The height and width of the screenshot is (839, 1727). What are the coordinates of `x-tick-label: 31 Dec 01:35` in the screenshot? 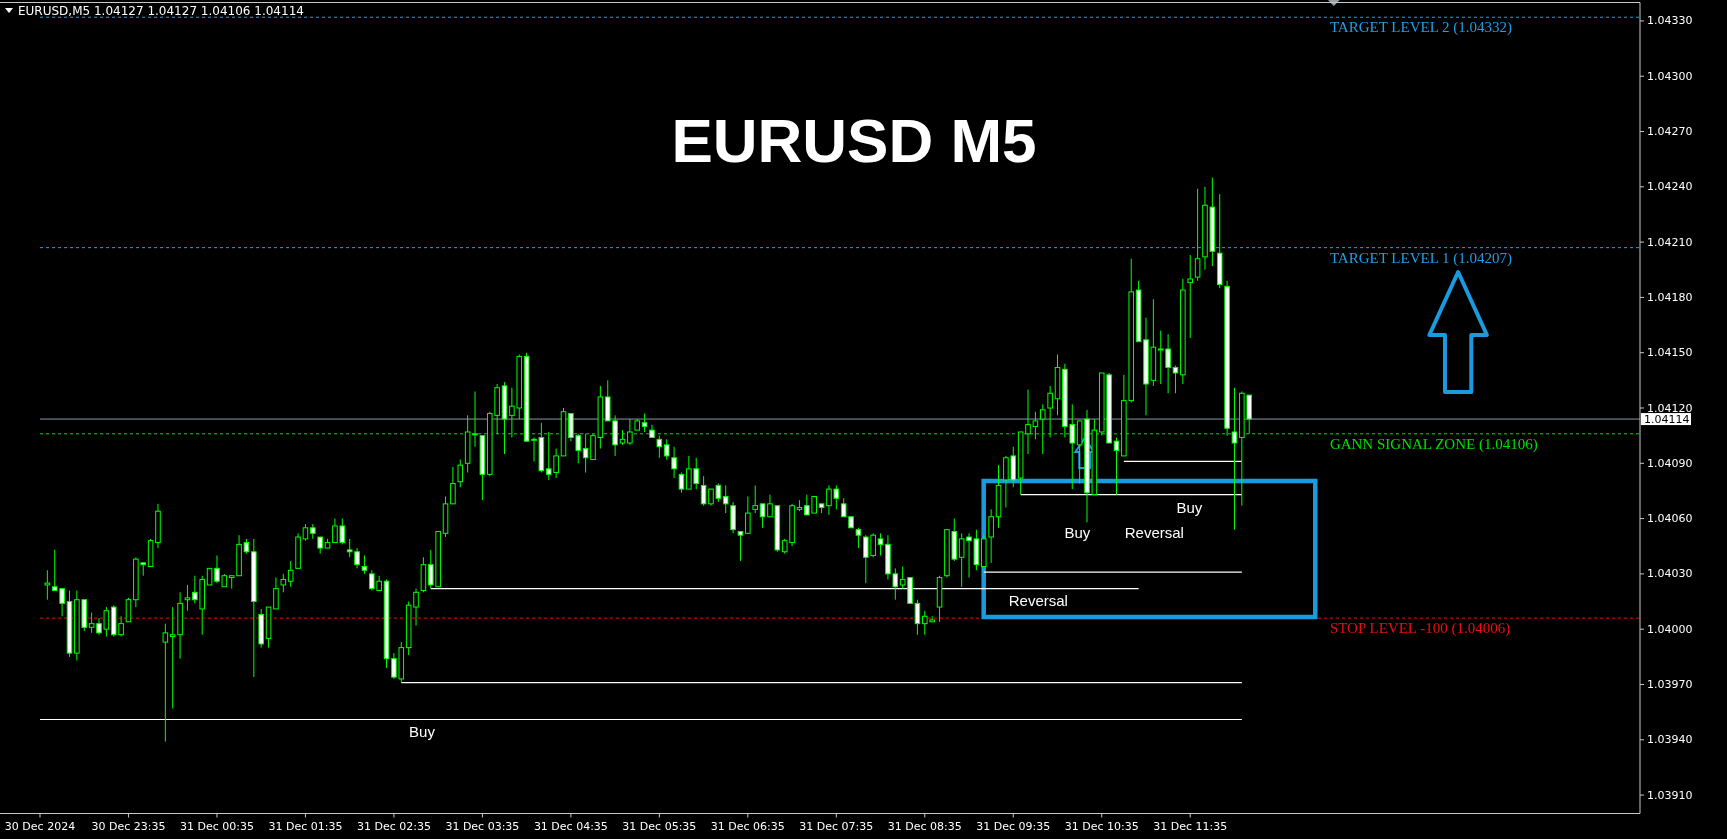 It's located at (305, 826).